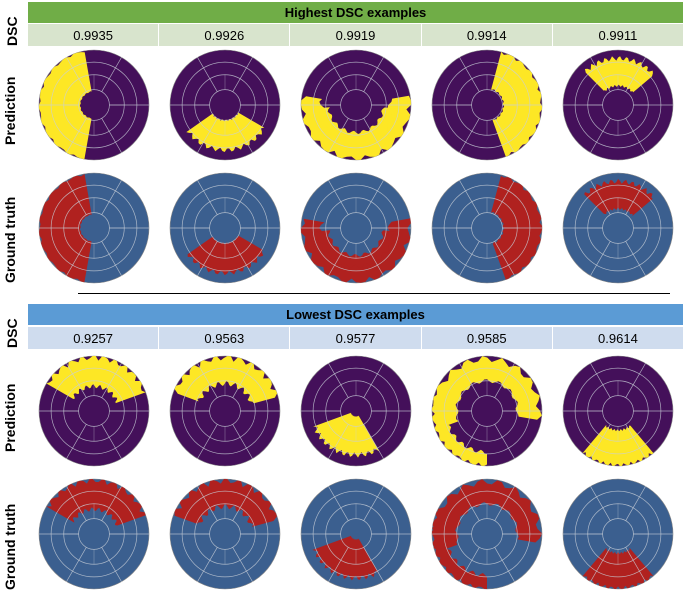 The height and width of the screenshot is (592, 684). Describe the element at coordinates (618, 338) in the screenshot. I see `dsc-value: 0.9614` at that location.